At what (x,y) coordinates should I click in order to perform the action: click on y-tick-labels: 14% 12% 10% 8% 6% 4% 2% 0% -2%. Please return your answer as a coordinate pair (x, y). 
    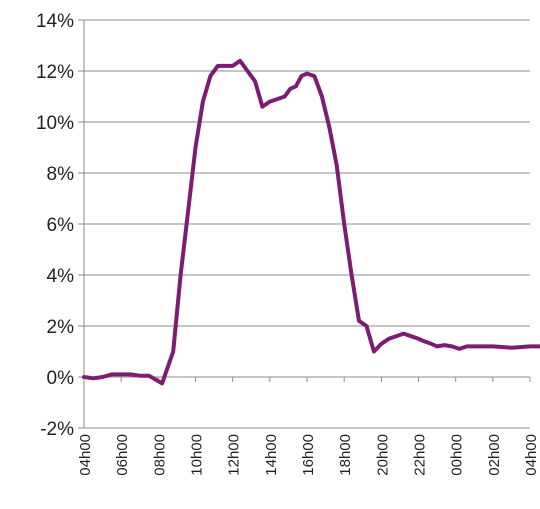
    Looking at the image, I should click on (55, 225).